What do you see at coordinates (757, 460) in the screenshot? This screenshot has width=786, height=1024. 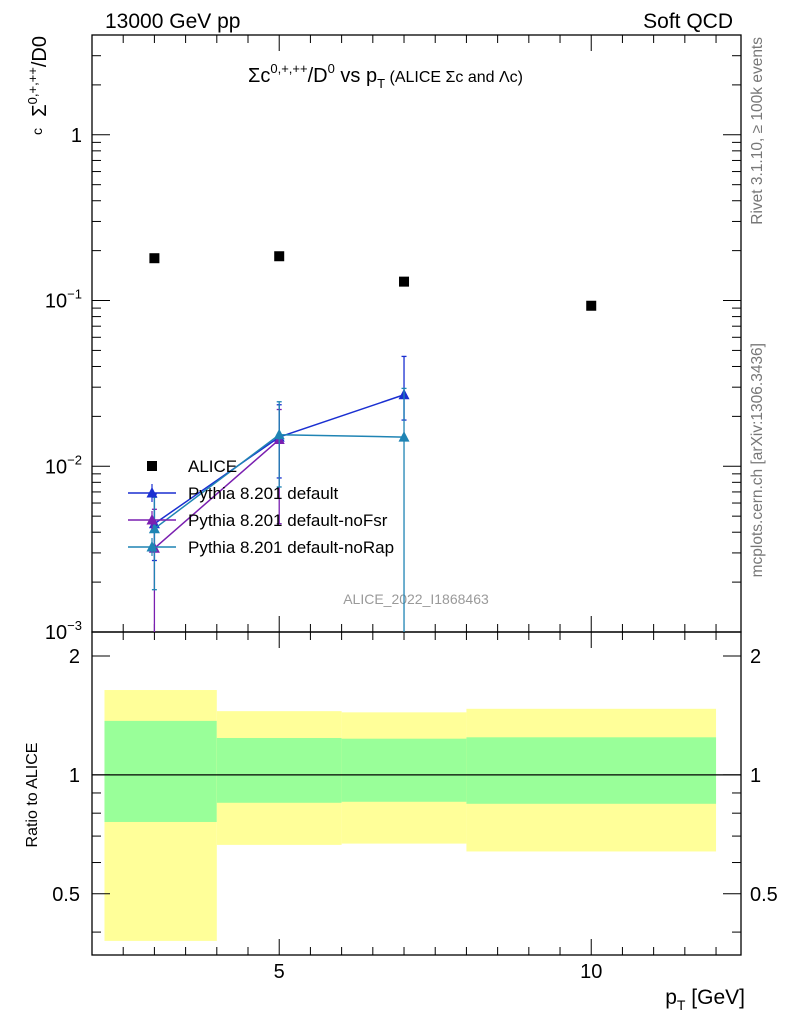 I see `mcplots-label: mcplots.cern.ch [arXiv:1306.3436]` at bounding box center [757, 460].